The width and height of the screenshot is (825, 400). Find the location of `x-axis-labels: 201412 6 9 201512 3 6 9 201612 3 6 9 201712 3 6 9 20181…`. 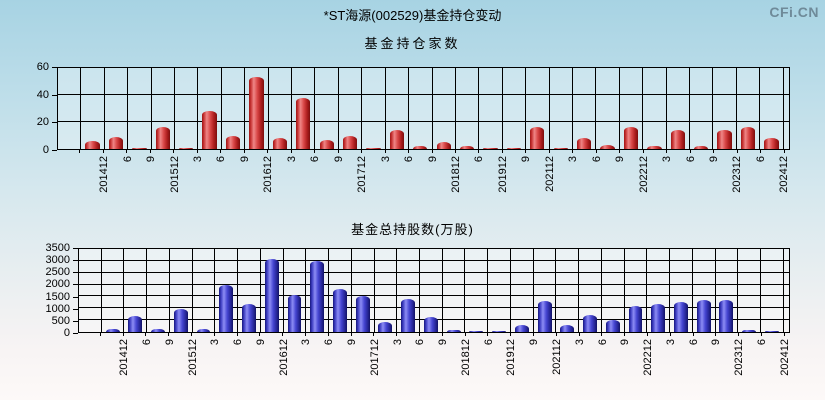

x-axis-labels: 201412 6 9 201512 3 6 9 201612 3 6 9 201712 3 6 9 20181… is located at coordinates (434, 363).